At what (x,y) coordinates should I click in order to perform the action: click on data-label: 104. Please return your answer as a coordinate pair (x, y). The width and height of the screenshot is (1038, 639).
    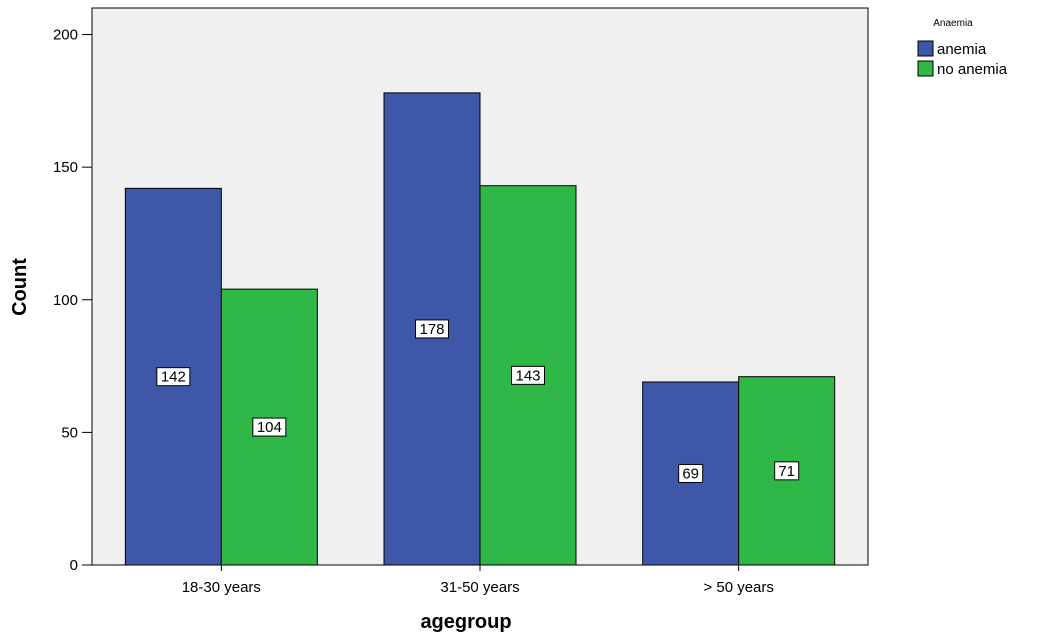
    Looking at the image, I should click on (269, 427).